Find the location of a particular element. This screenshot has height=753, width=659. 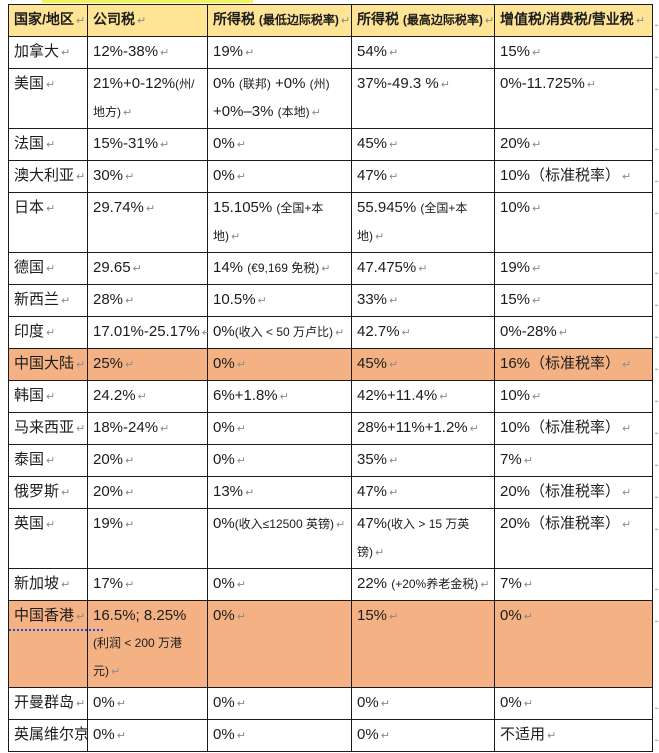

value-cell: 29.65 ↵ is located at coordinates (147, 268).